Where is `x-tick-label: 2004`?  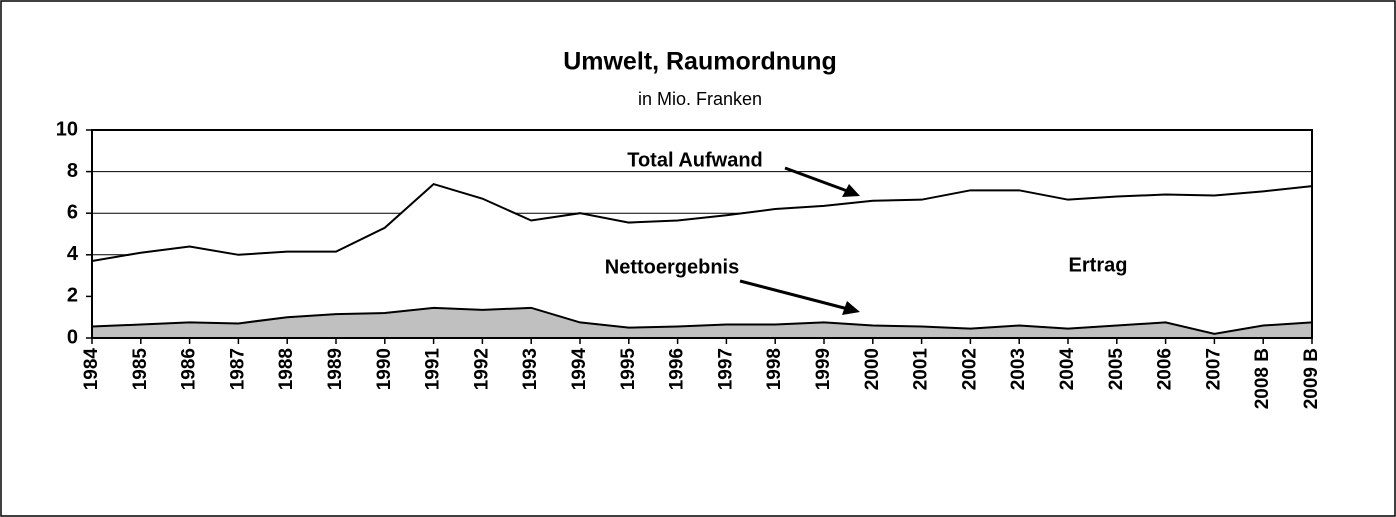 x-tick-label: 2004 is located at coordinates (1067, 369).